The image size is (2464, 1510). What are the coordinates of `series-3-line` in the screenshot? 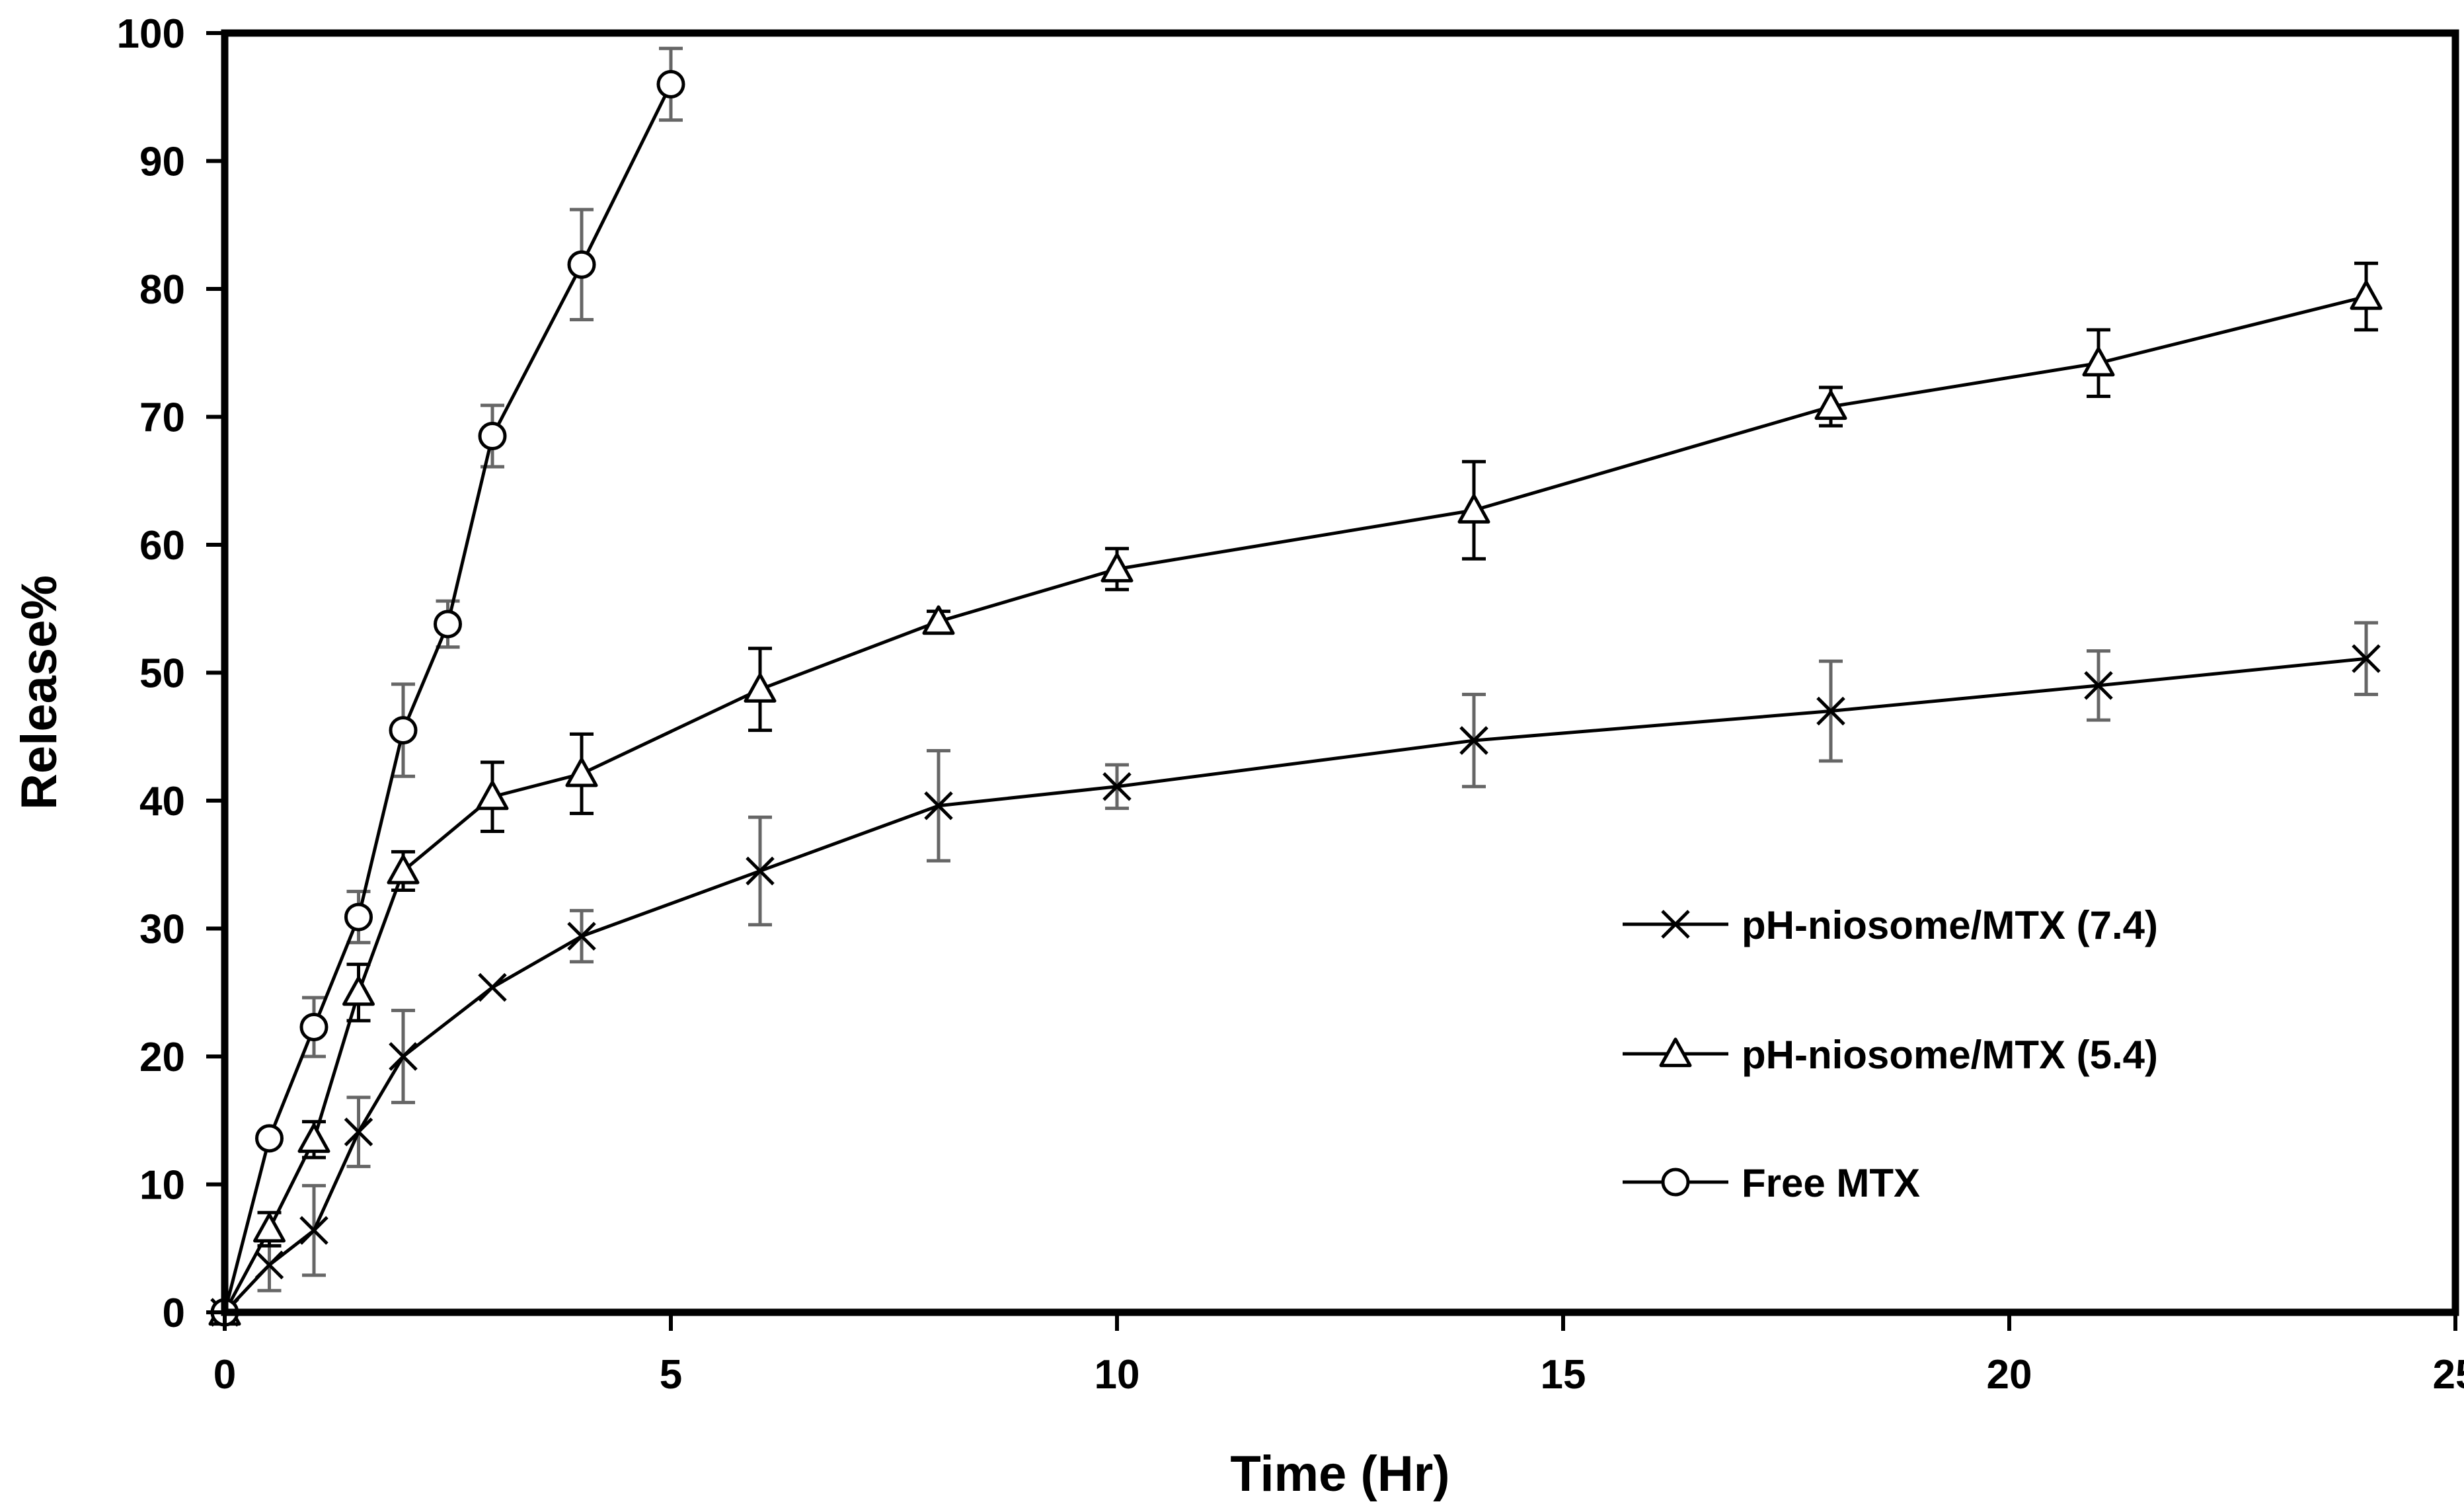 It's located at (448, 698).